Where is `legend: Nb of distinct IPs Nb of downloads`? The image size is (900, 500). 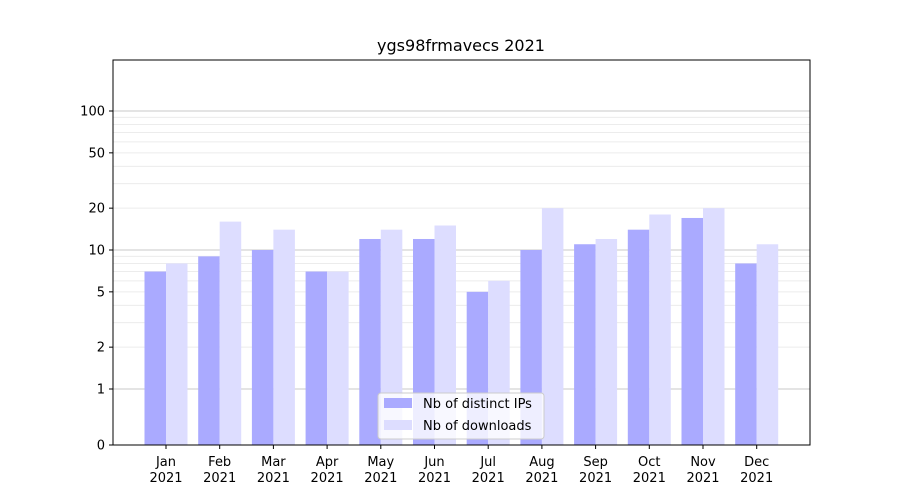 legend: Nb of distinct IPs Nb of downloads is located at coordinates (461, 416).